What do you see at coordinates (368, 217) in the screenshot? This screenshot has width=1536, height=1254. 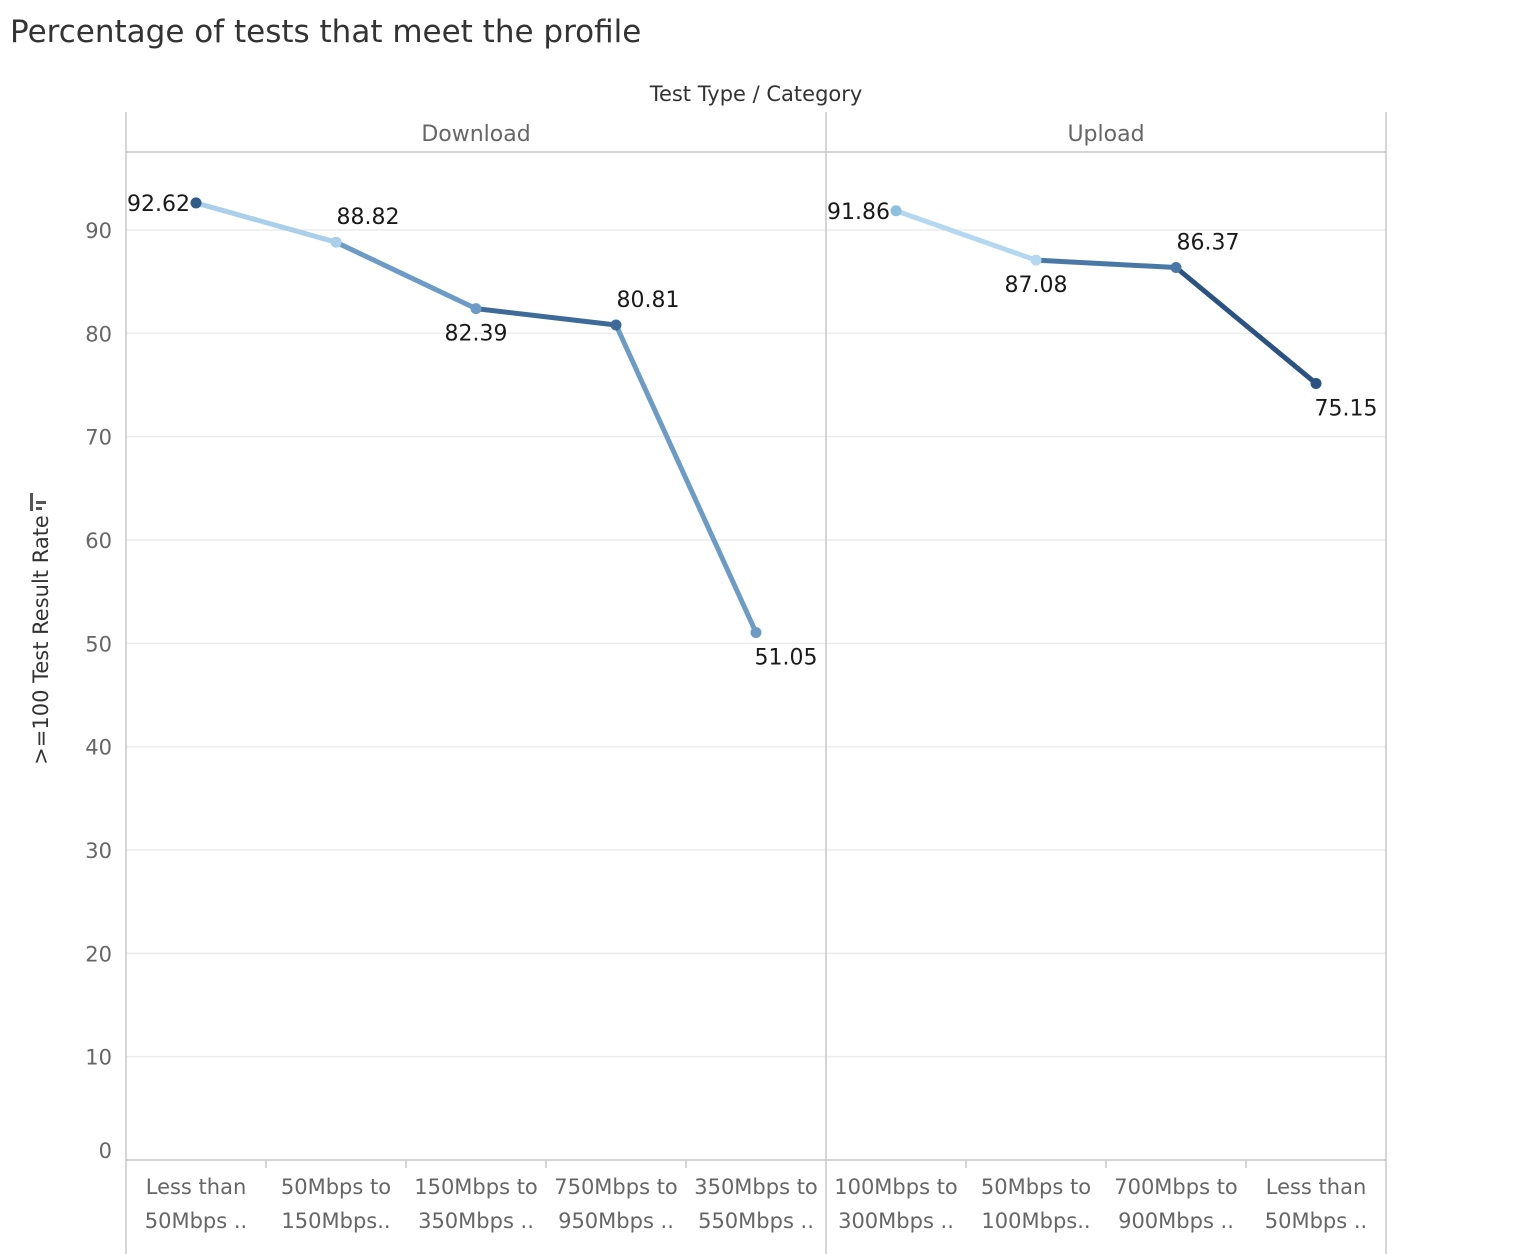 I see `data-label: 88.82` at bounding box center [368, 217].